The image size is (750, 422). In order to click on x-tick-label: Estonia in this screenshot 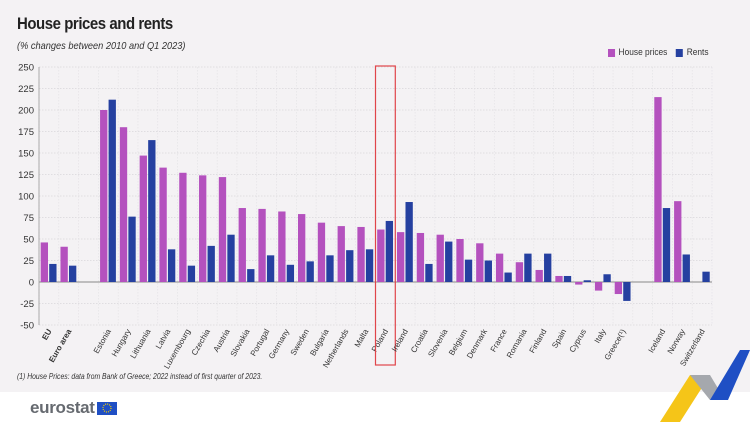, I will do `click(102, 341)`.